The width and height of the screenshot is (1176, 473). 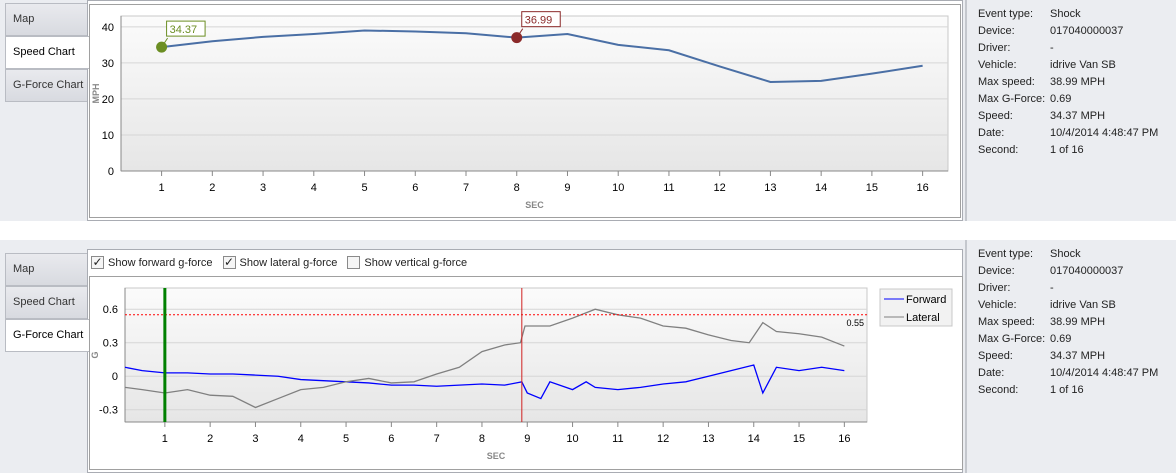 What do you see at coordinates (1087, 31) in the screenshot?
I see `info-value: 017040000037` at bounding box center [1087, 31].